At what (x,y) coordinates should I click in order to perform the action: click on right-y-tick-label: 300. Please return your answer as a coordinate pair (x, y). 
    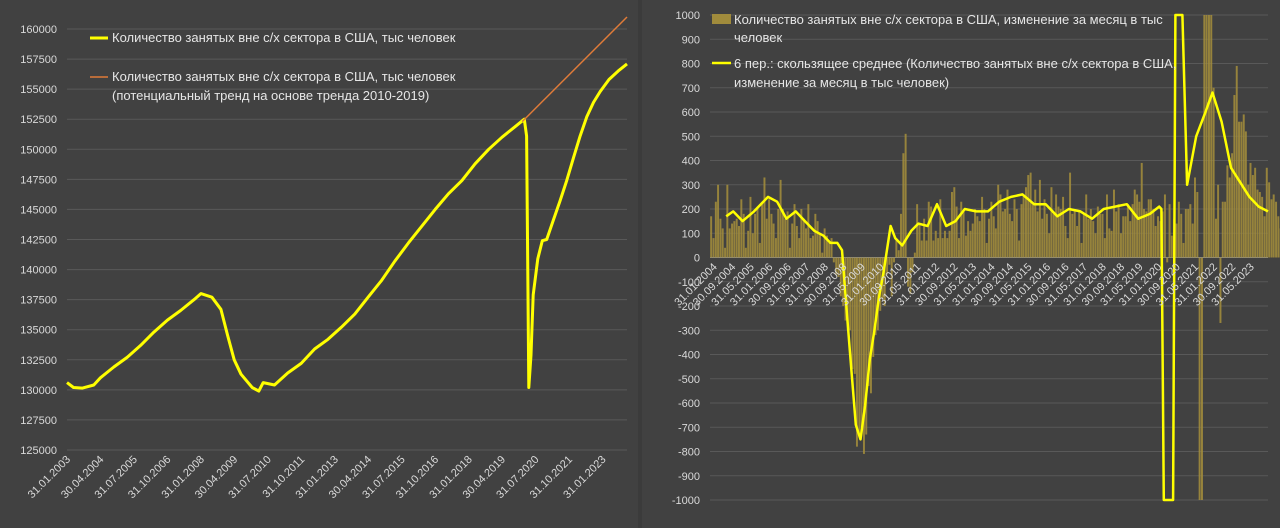
    Looking at the image, I should click on (691, 186).